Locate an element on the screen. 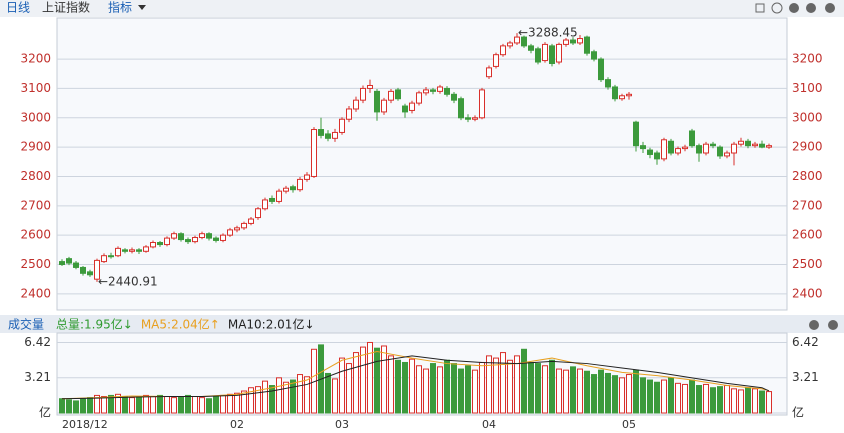  dropdown-icon is located at coordinates (142, 7).